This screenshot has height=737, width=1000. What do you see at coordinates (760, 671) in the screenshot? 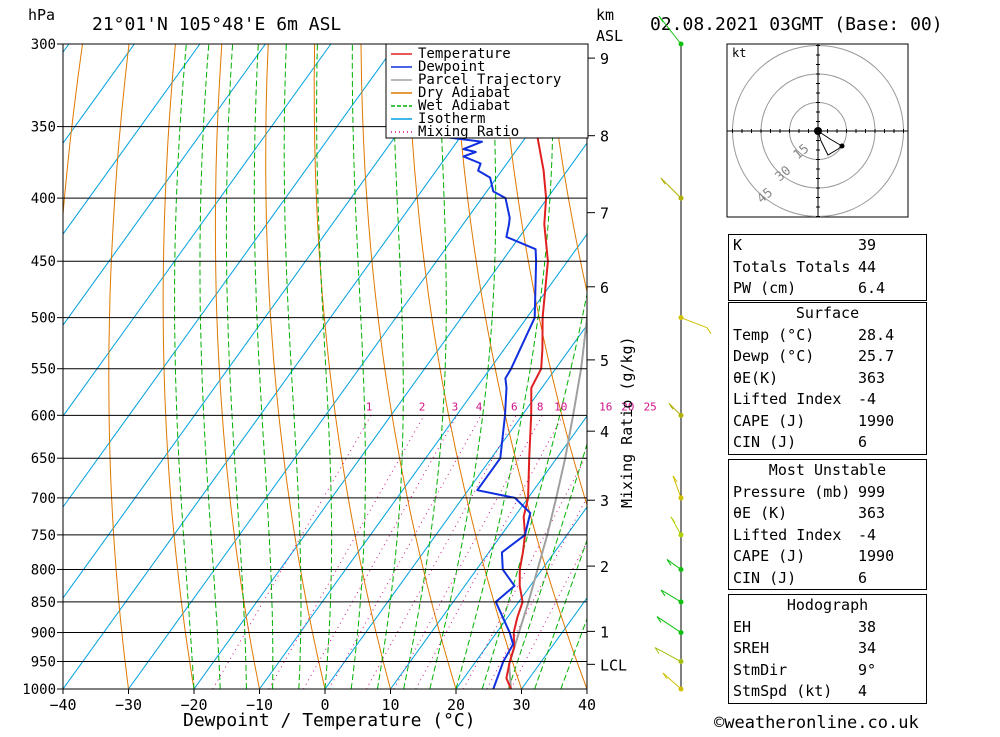
I see `stmdir-label: StmDir` at bounding box center [760, 671].